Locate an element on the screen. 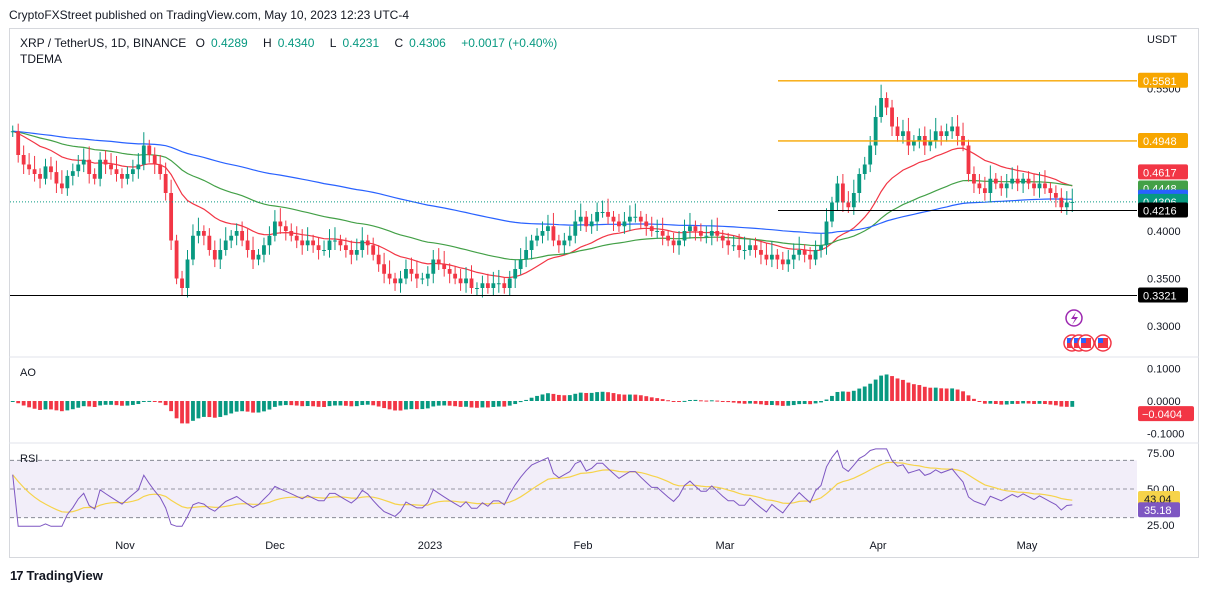 Image resolution: width=1208 pixels, height=593 pixels. low-value: 0.4231 is located at coordinates (361, 43).